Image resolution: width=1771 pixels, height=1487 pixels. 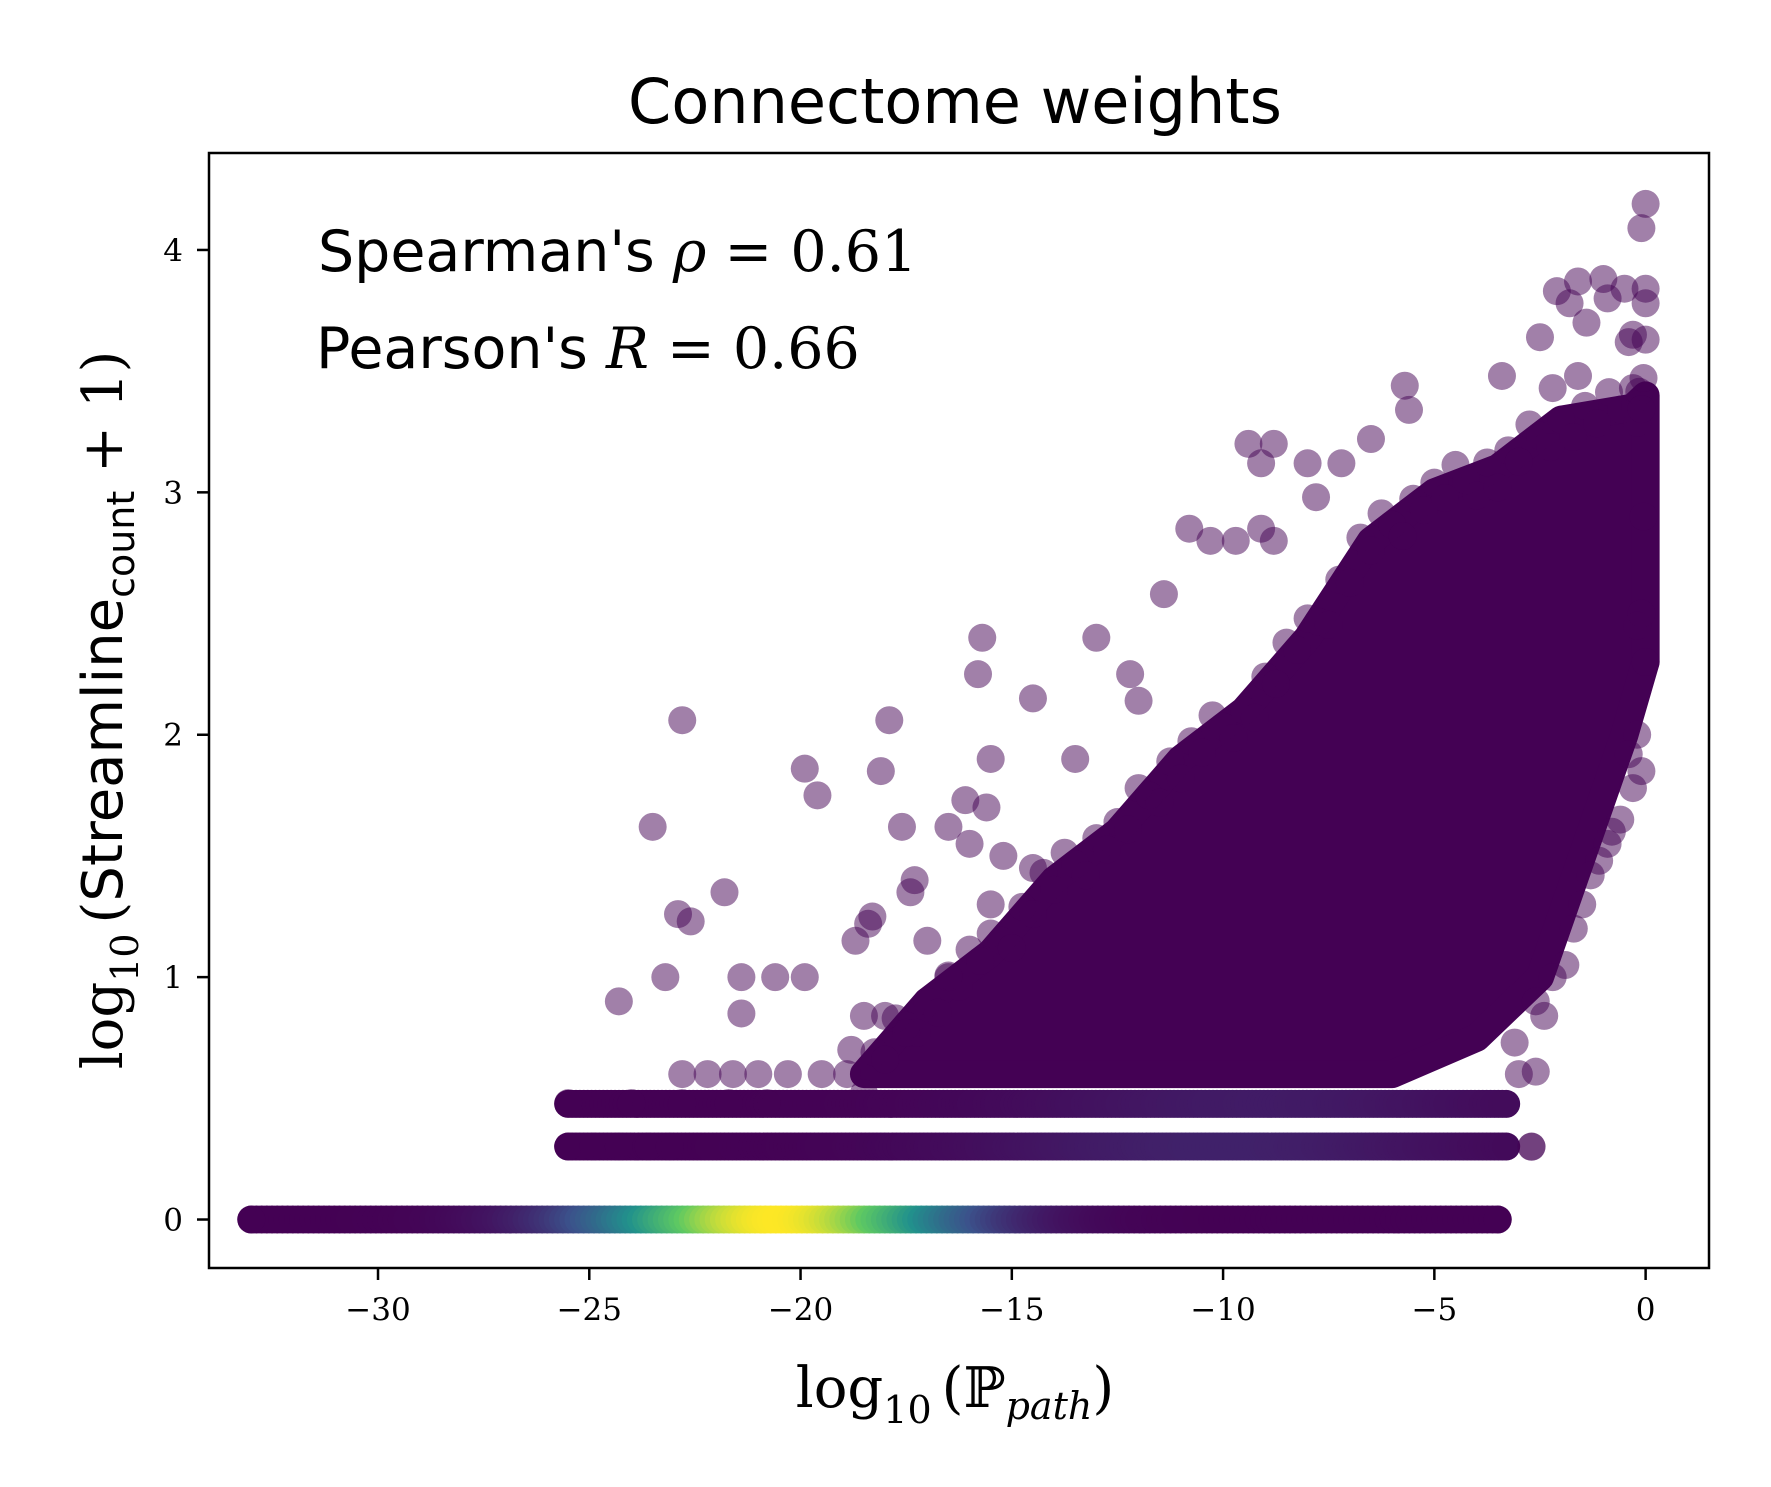 What do you see at coordinates (173, 1221) in the screenshot?
I see `y-tick-label: 0` at bounding box center [173, 1221].